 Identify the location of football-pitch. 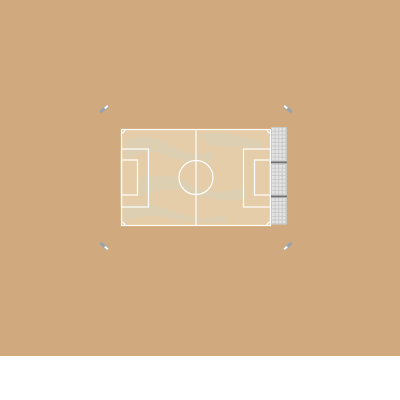
(196, 177).